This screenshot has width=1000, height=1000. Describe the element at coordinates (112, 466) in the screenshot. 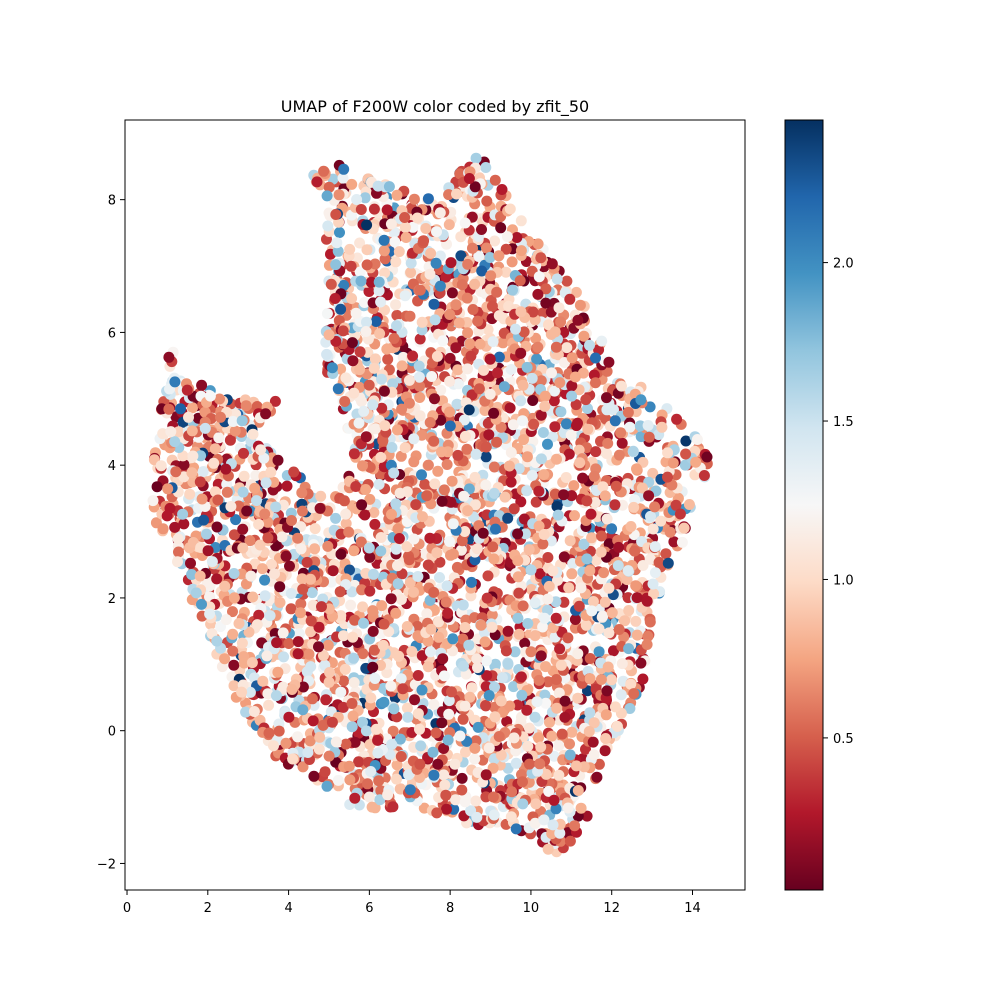

I see `y-tick-label: 4` at that location.